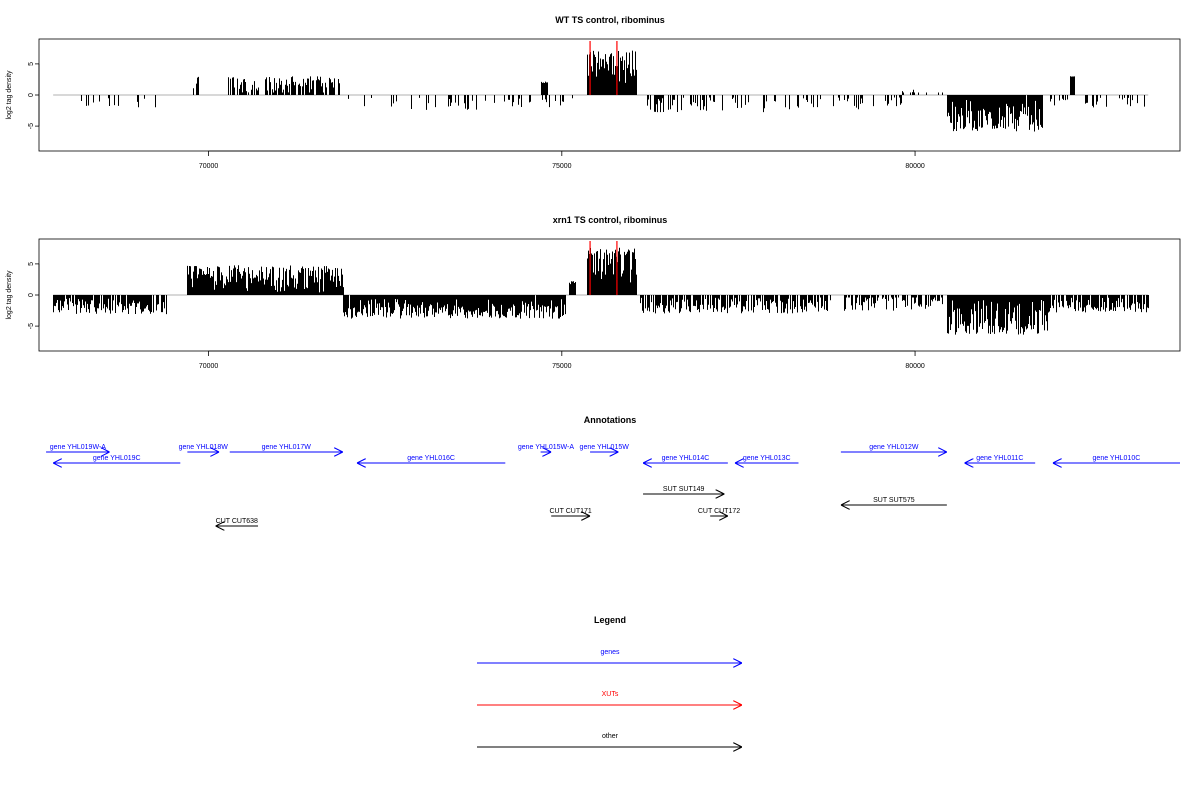  I want to click on feature-label: gene YHL015W-A, so click(546, 447).